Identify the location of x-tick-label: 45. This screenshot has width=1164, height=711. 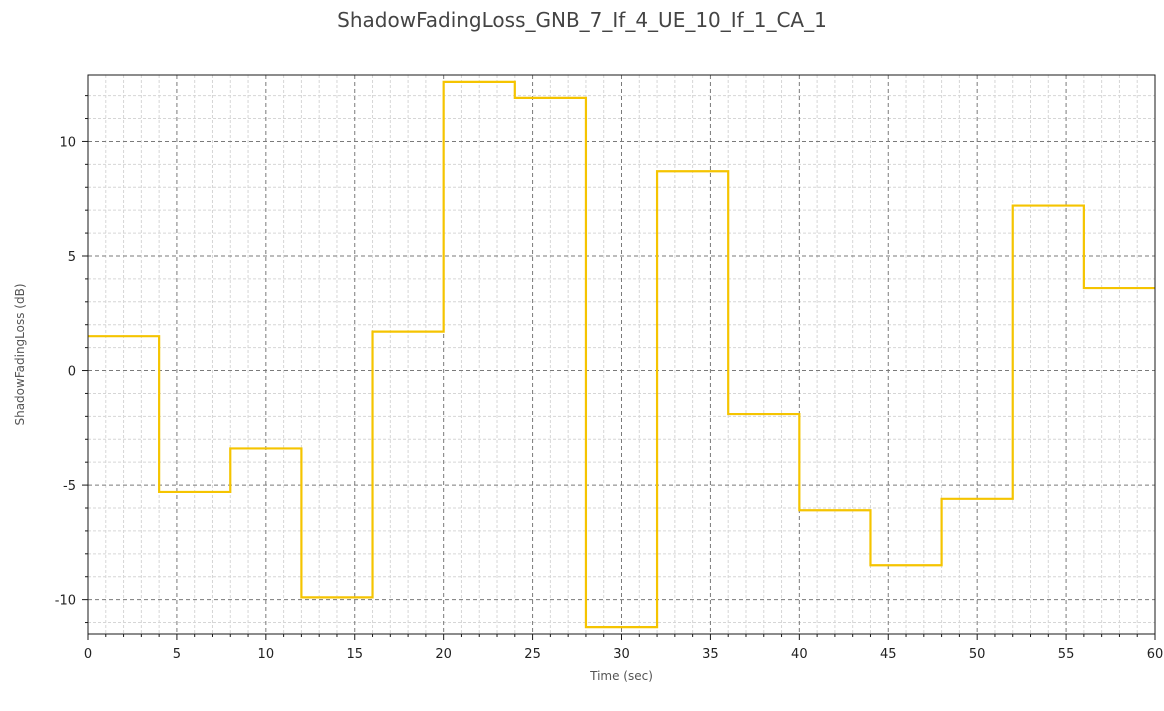
(888, 654).